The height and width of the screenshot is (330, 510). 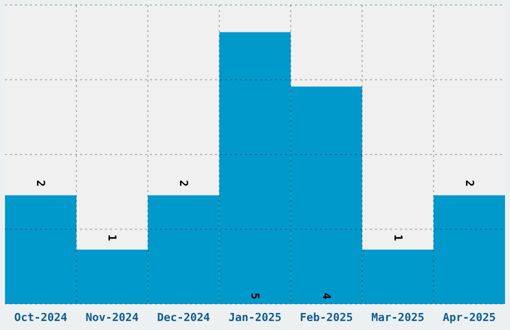 What do you see at coordinates (41, 317) in the screenshot?
I see `x-tick-label: Oct-2024` at bounding box center [41, 317].